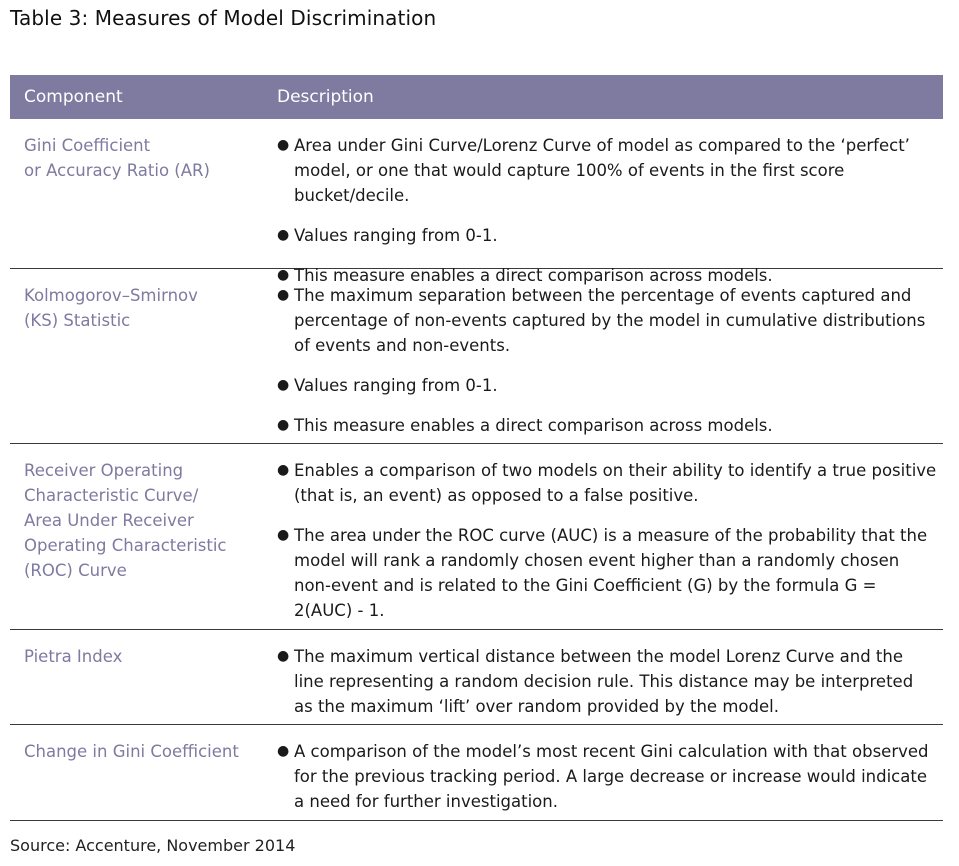 The height and width of the screenshot is (866, 959). Describe the element at coordinates (153, 845) in the screenshot. I see `source-note: Source: Accenture, November 2014` at that location.